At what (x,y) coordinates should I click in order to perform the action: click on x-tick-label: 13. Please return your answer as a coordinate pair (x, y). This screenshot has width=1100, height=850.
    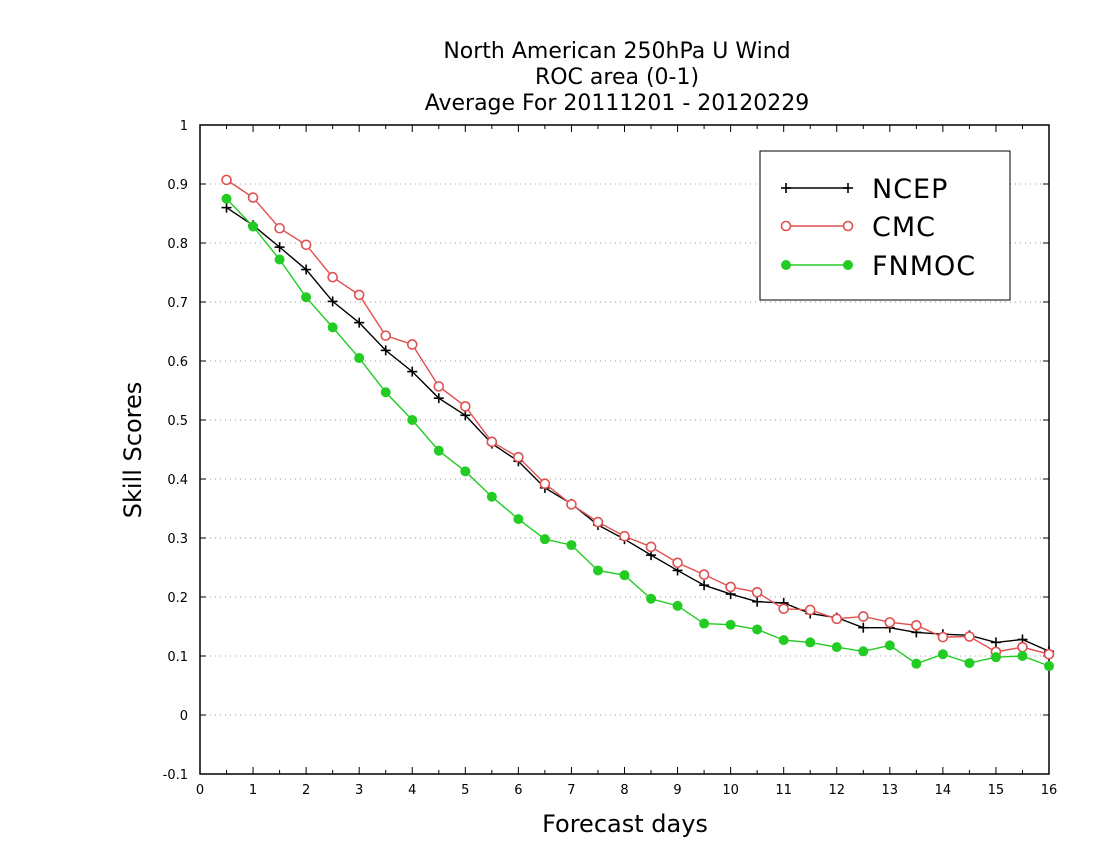
    Looking at the image, I should click on (890, 790).